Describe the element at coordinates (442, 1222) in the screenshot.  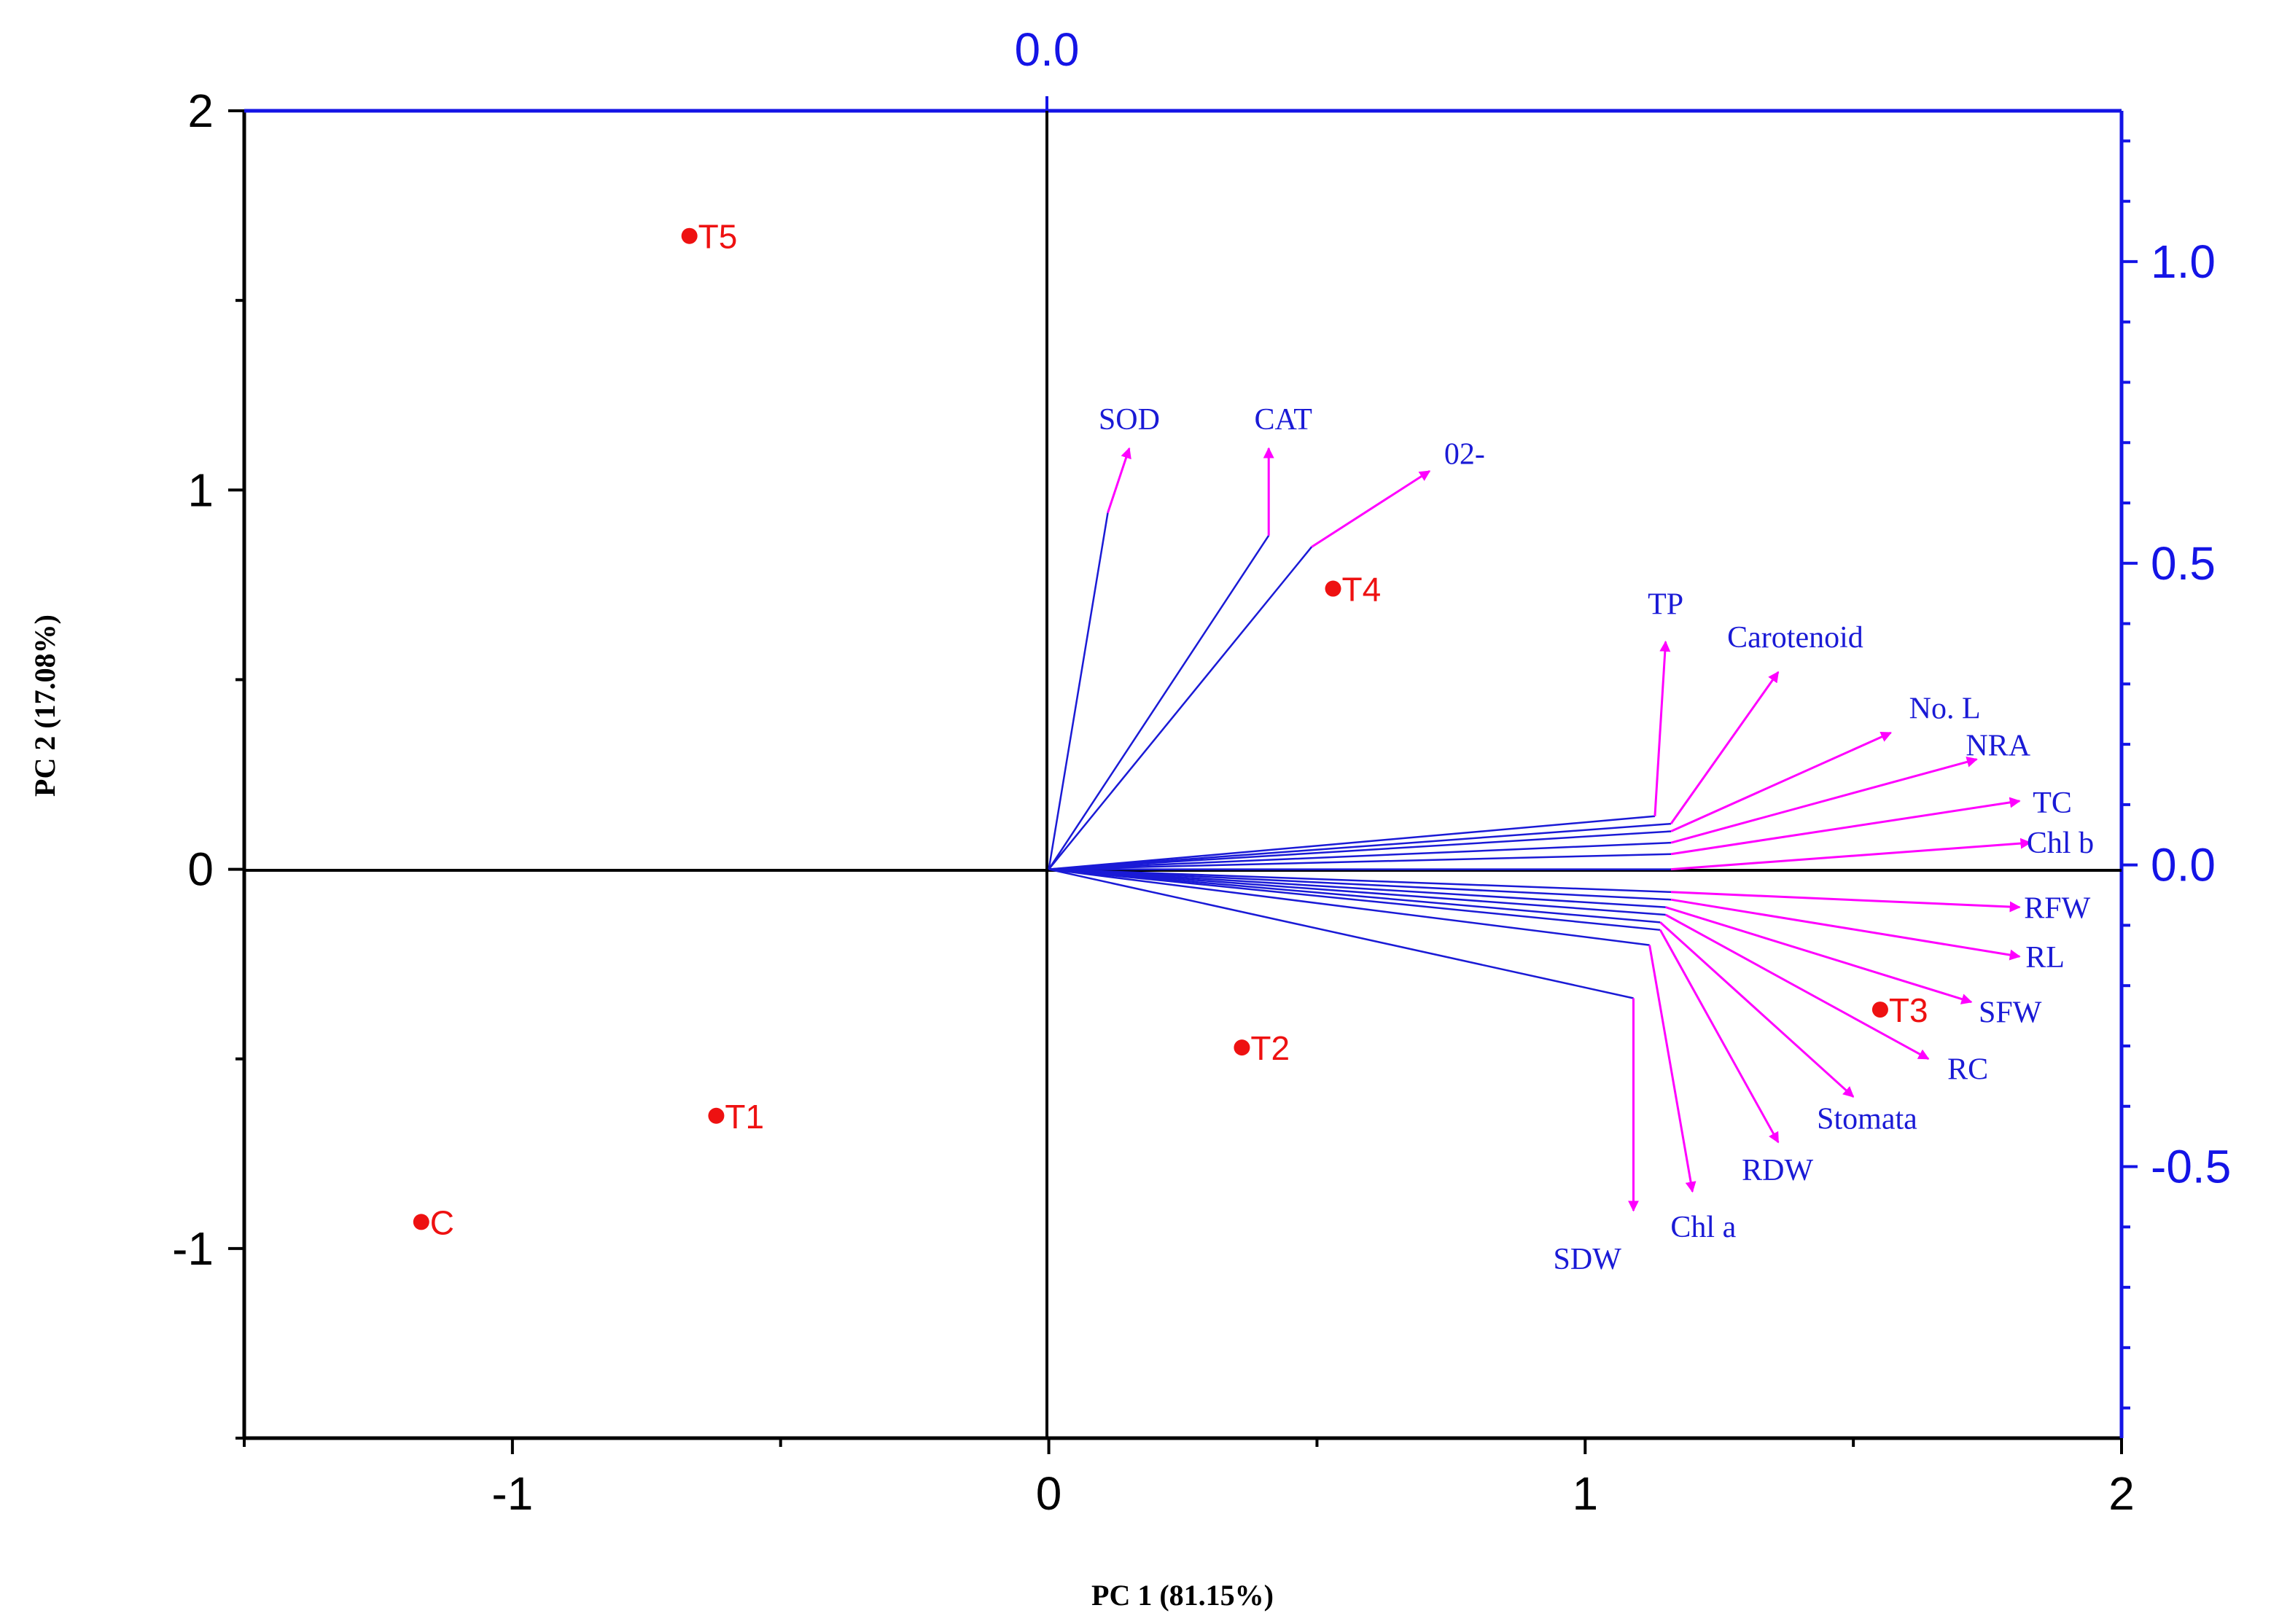
I see `score-label: C` at that location.